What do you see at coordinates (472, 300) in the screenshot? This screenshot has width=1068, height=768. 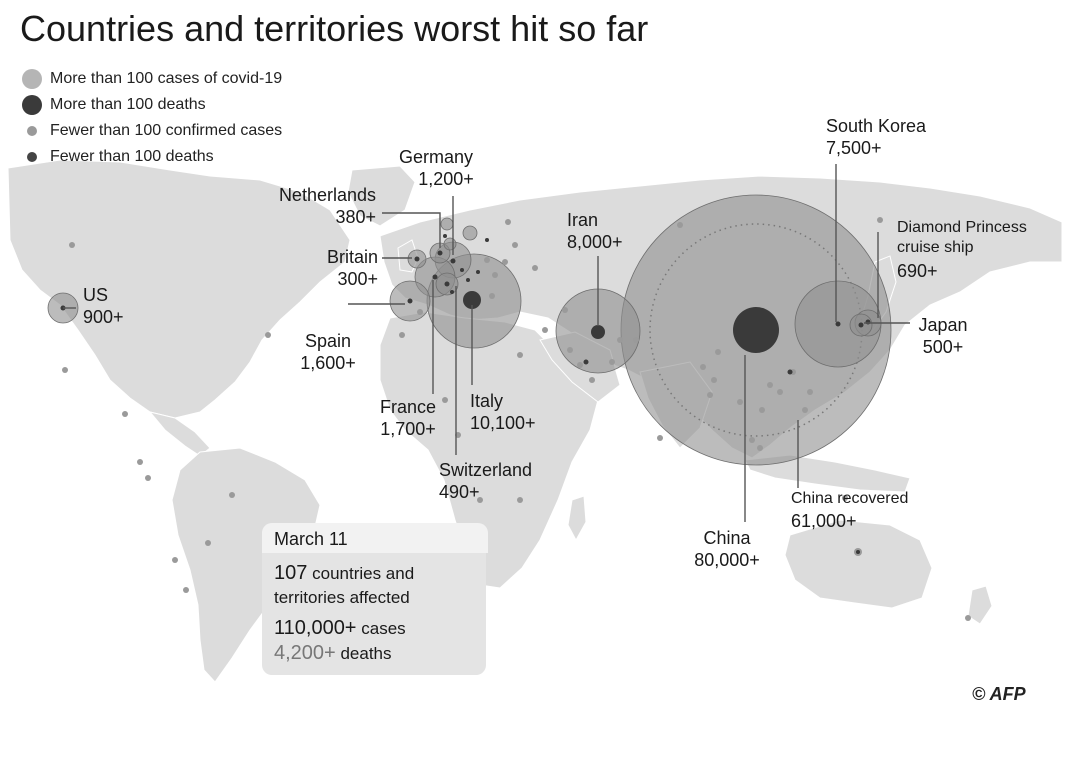 I see `italy-deaths-bubble` at bounding box center [472, 300].